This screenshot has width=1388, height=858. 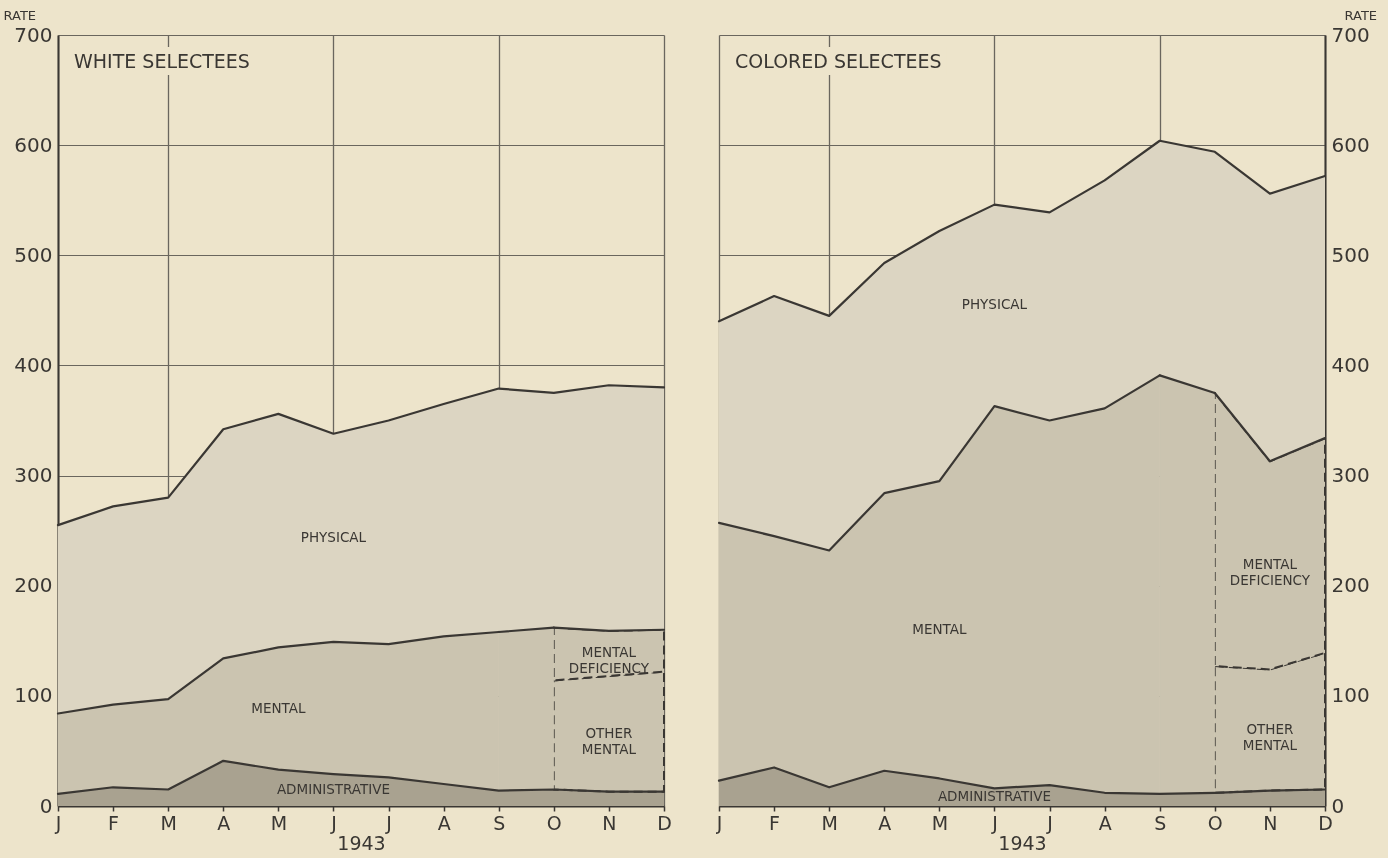 I want to click on y2-tick-label: 0, so click(x=1338, y=805).